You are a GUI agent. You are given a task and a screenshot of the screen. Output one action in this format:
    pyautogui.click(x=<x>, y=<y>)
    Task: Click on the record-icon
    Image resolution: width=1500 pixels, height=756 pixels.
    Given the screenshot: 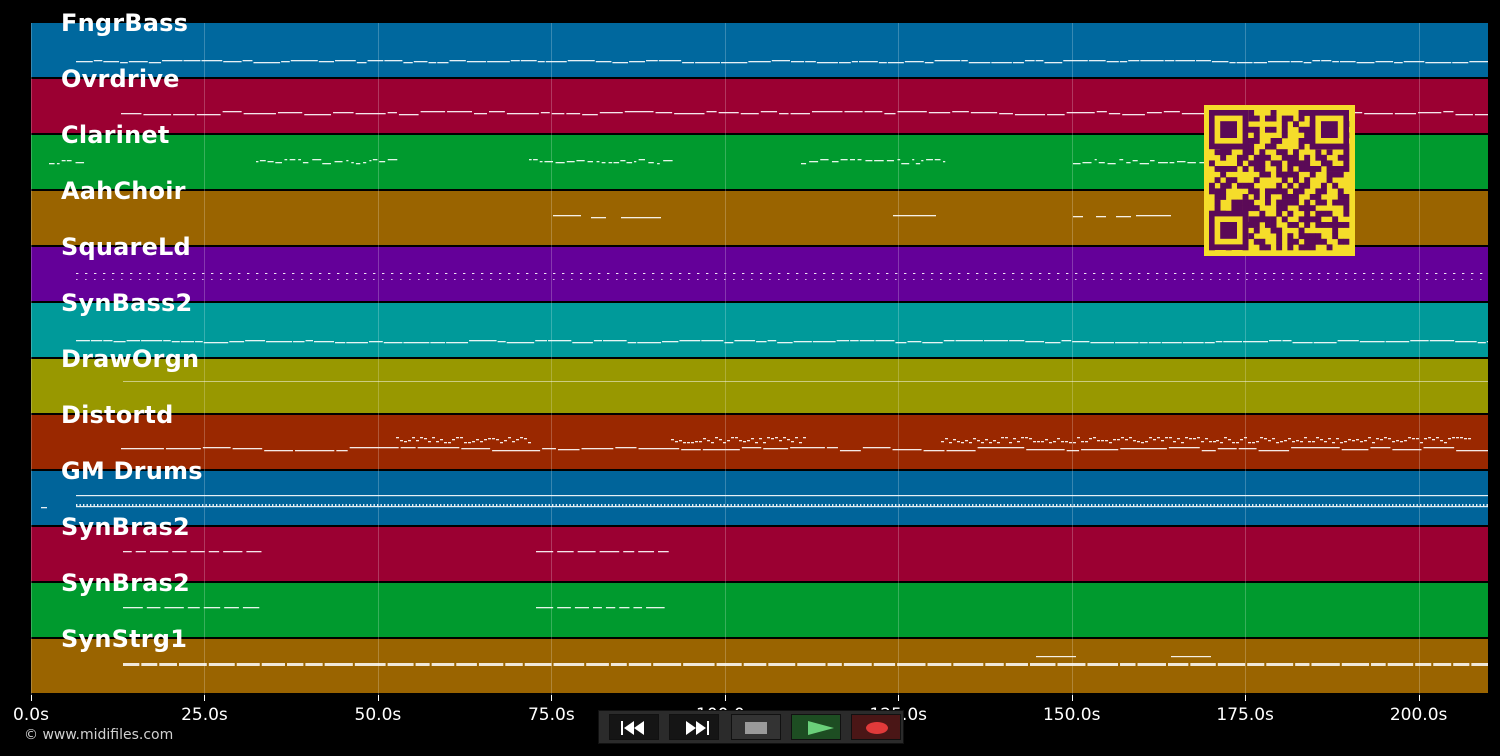 What is the action you would take?
    pyautogui.click(x=877, y=728)
    